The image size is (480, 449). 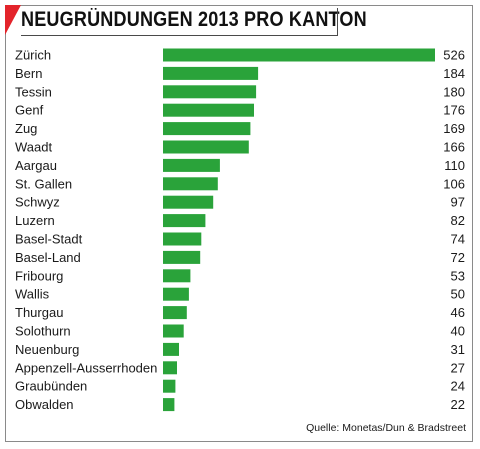 What do you see at coordinates (44, 404) in the screenshot?
I see `category-label: Obwalden` at bounding box center [44, 404].